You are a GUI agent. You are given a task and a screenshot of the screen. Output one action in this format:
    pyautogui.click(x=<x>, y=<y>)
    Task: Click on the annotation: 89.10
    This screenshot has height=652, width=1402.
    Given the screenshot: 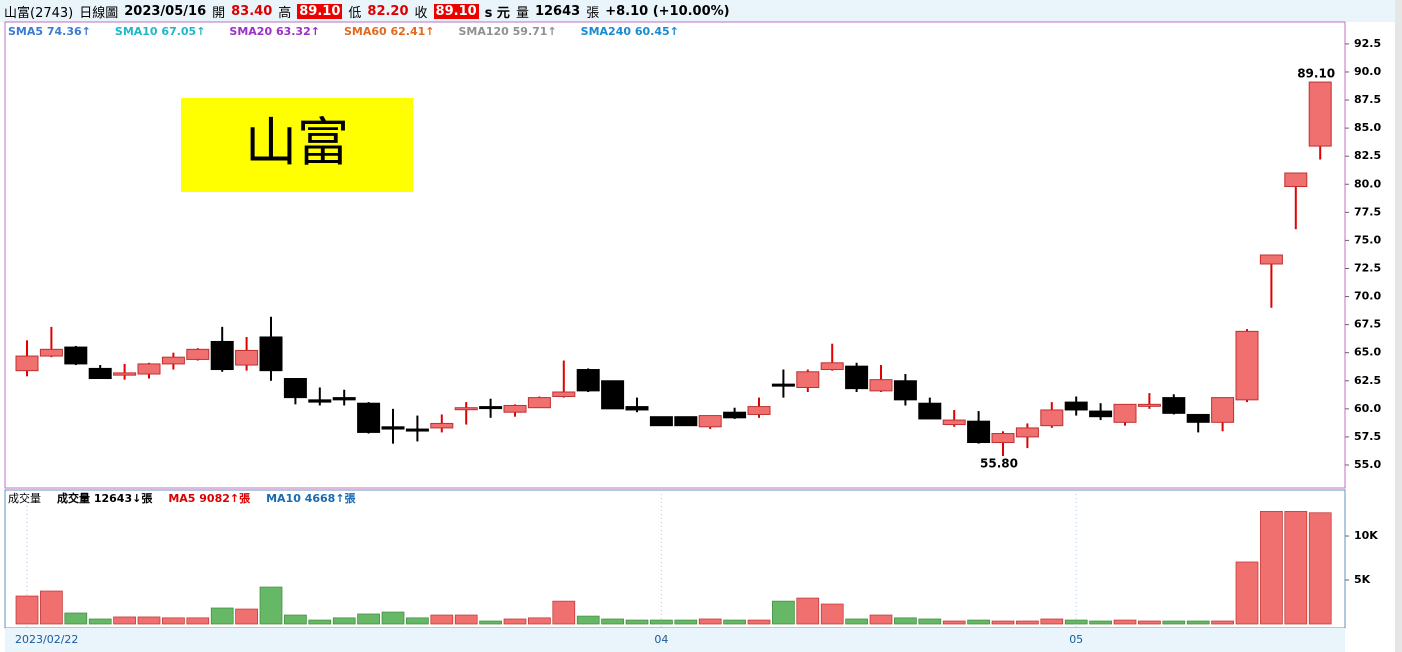 What is the action you would take?
    pyautogui.click(x=1316, y=74)
    